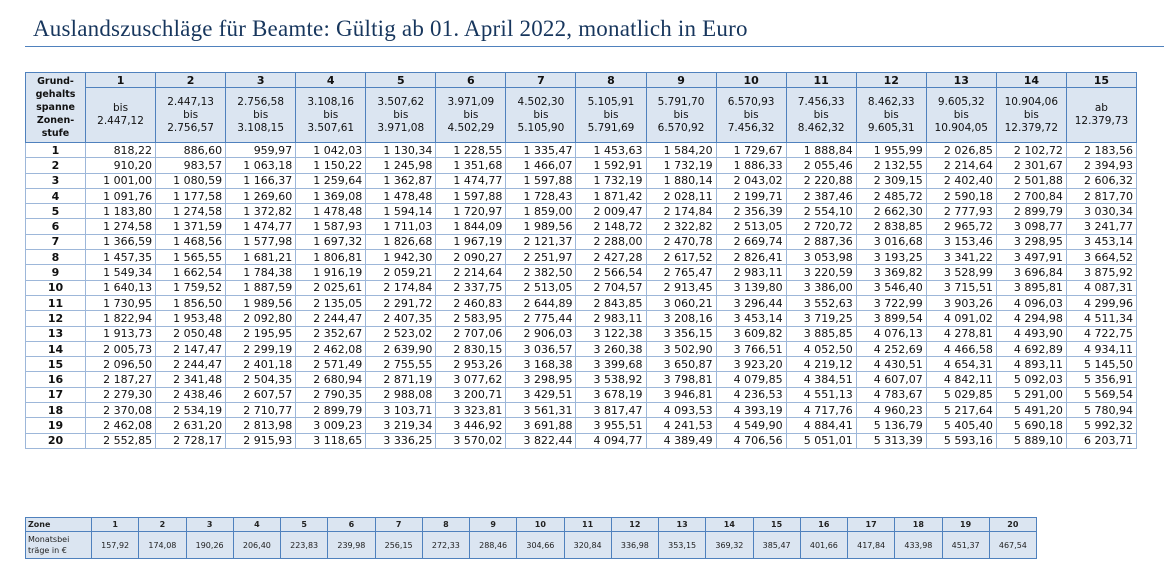 The width and height of the screenshot is (1164, 571). What do you see at coordinates (751, 364) in the screenshot?
I see `amount-cell: 3 923,20` at bounding box center [751, 364].